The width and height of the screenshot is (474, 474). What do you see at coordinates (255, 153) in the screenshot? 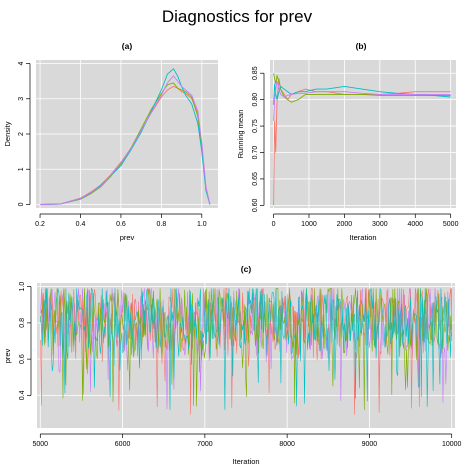
I see `panel-b-ytick-label: 0.70` at bounding box center [255, 153].